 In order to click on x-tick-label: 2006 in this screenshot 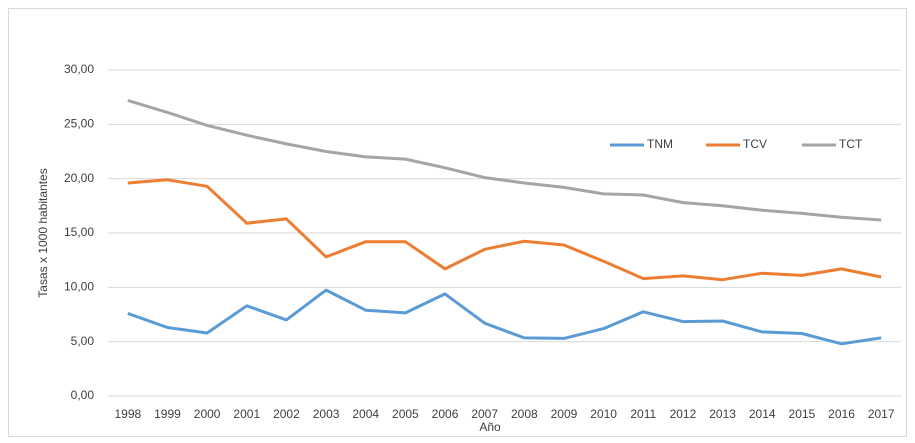, I will do `click(445, 414)`.